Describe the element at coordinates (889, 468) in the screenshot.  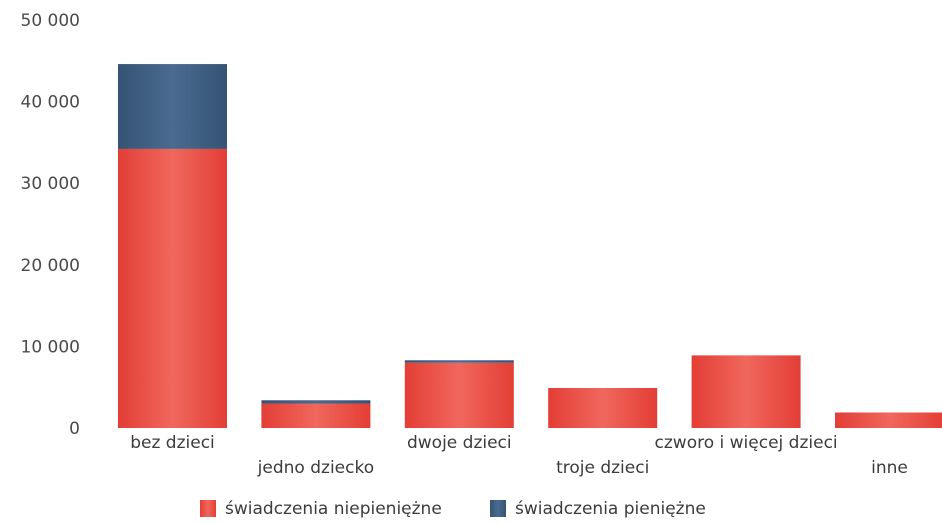
I see `category-label: inne` at that location.